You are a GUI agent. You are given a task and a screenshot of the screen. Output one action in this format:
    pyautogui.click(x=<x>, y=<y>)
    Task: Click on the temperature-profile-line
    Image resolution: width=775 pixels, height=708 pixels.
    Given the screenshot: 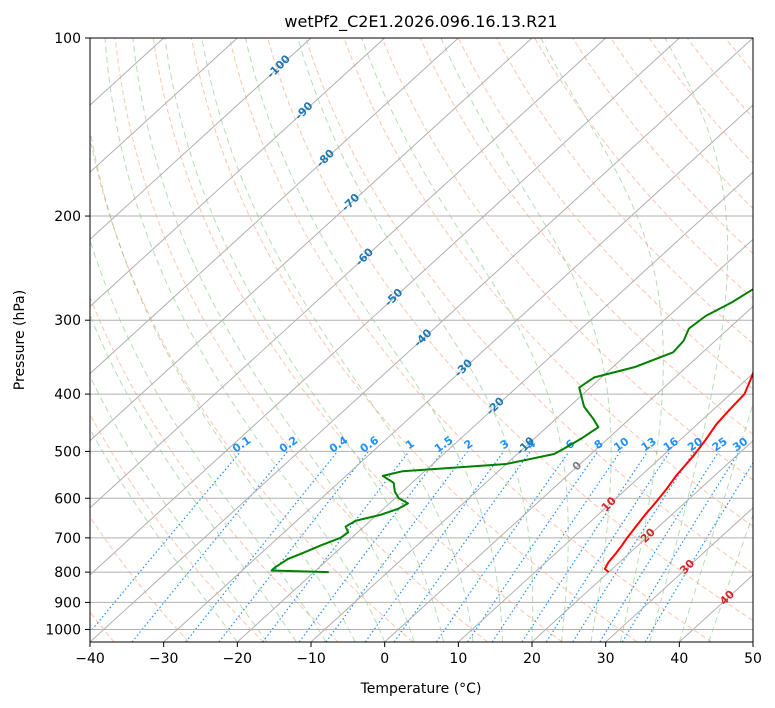 What is the action you would take?
    pyautogui.click(x=678, y=471)
    